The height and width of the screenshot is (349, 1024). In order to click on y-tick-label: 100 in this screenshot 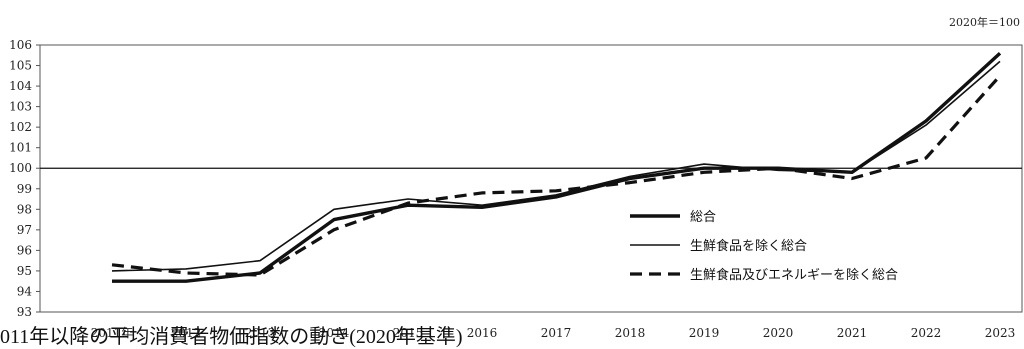, I will do `click(20, 168)`.